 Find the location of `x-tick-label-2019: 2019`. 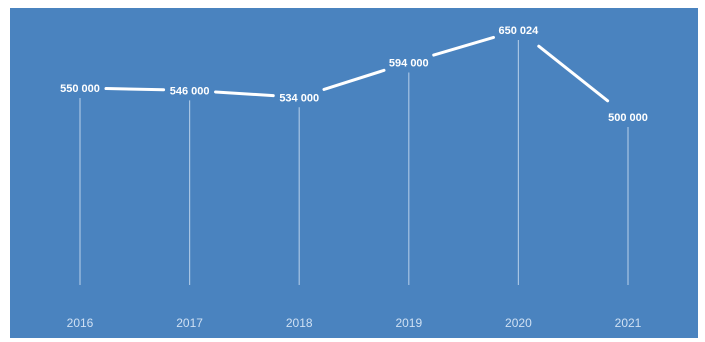

x-tick-label-2019: 2019 is located at coordinates (408, 323).